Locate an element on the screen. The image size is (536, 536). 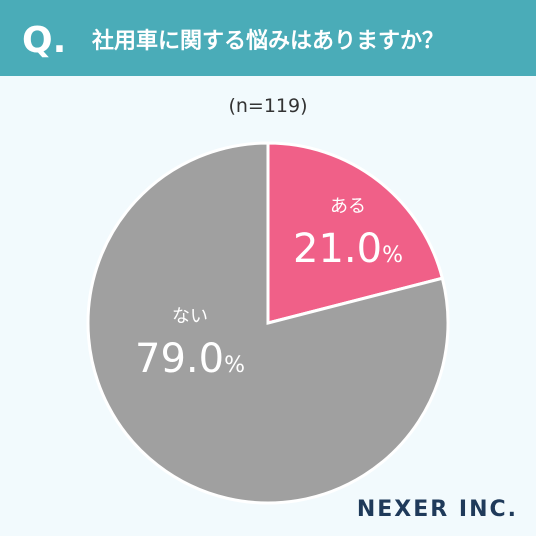
title: 社用車に関する悩みはありますか？ is located at coordinates (268, 41).